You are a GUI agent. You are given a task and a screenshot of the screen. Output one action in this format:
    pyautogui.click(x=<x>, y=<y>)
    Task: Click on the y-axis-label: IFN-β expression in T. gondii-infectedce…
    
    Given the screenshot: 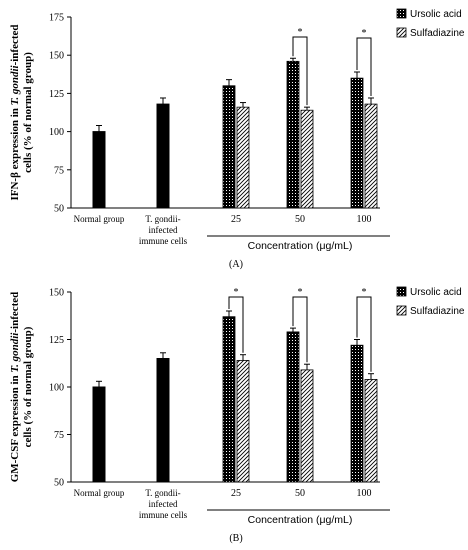 What is the action you would take?
    pyautogui.click(x=21, y=112)
    